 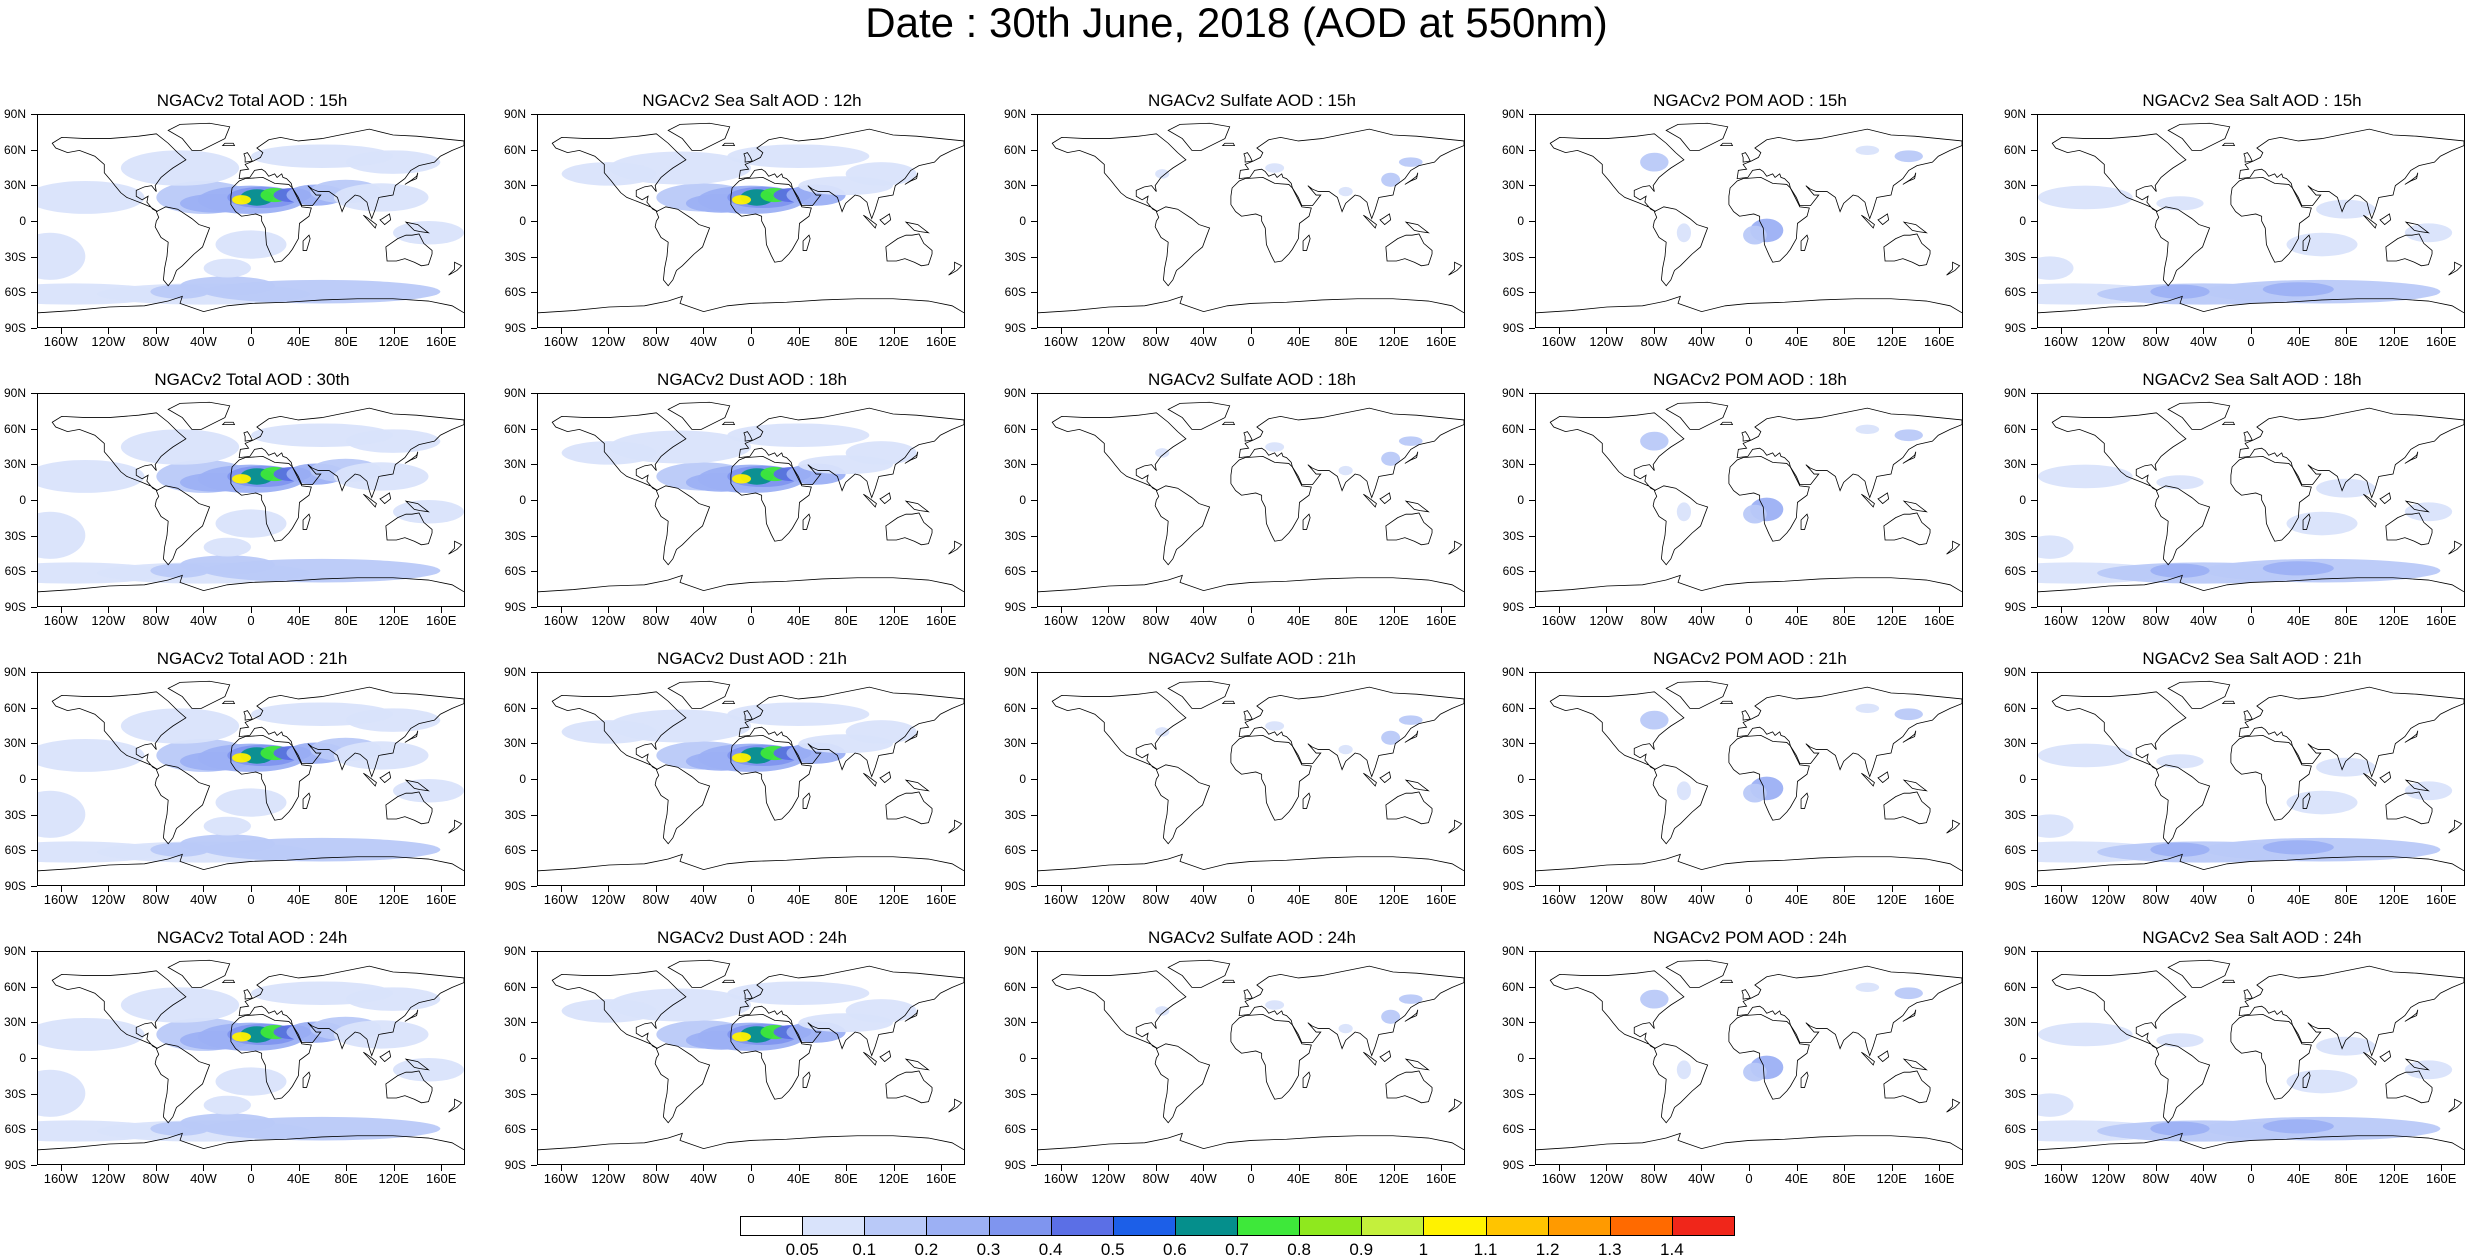 What do you see at coordinates (2022, 779) in the screenshot?
I see `lat-tick-label: 0` at bounding box center [2022, 779].